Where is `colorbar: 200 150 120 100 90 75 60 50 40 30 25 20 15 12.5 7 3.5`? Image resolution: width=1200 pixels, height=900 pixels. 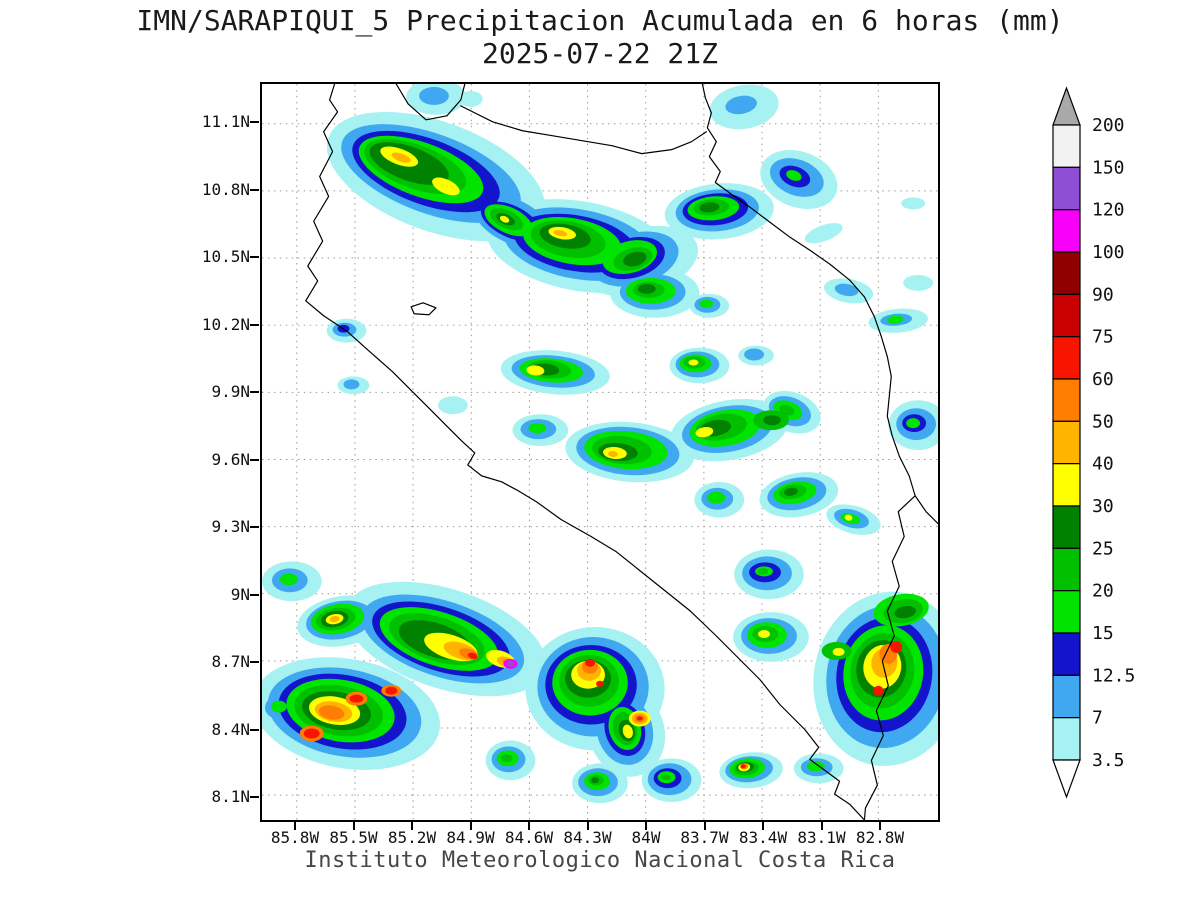 colorbar: 200 150 120 100 90 75 60 50 40 30 25 20 15 12.5 7 3.5 is located at coordinates (1093, 442).